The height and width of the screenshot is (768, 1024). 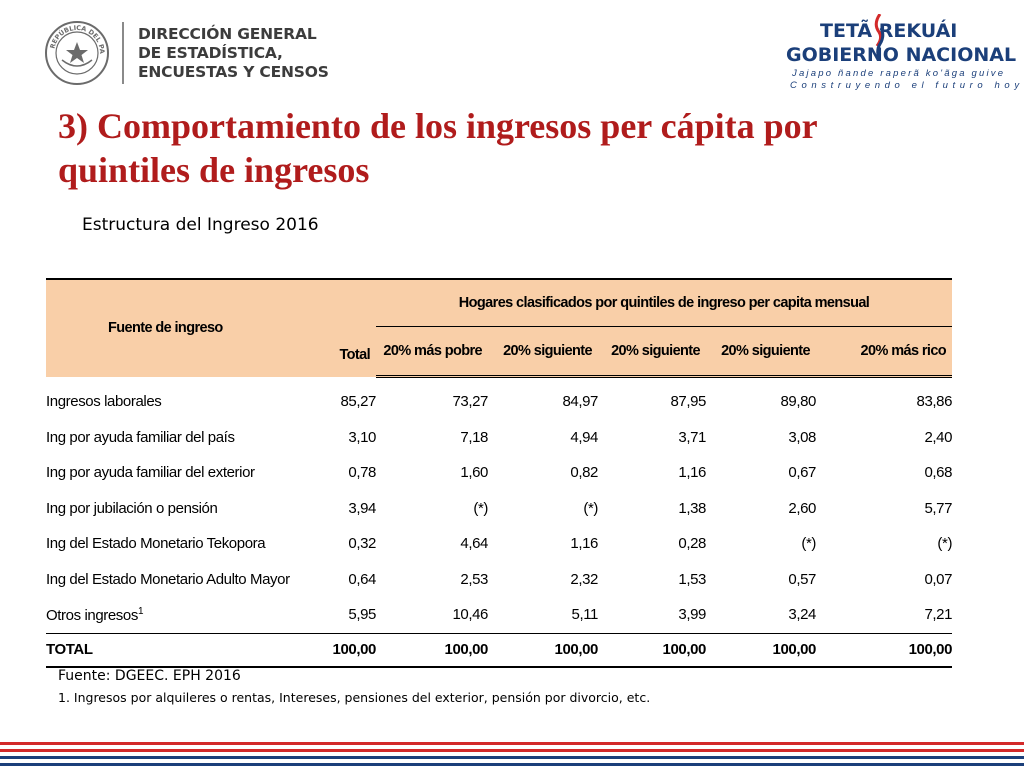 I want to click on org-name-line: DIRECCIÓN GENERAL, so click(x=227, y=33).